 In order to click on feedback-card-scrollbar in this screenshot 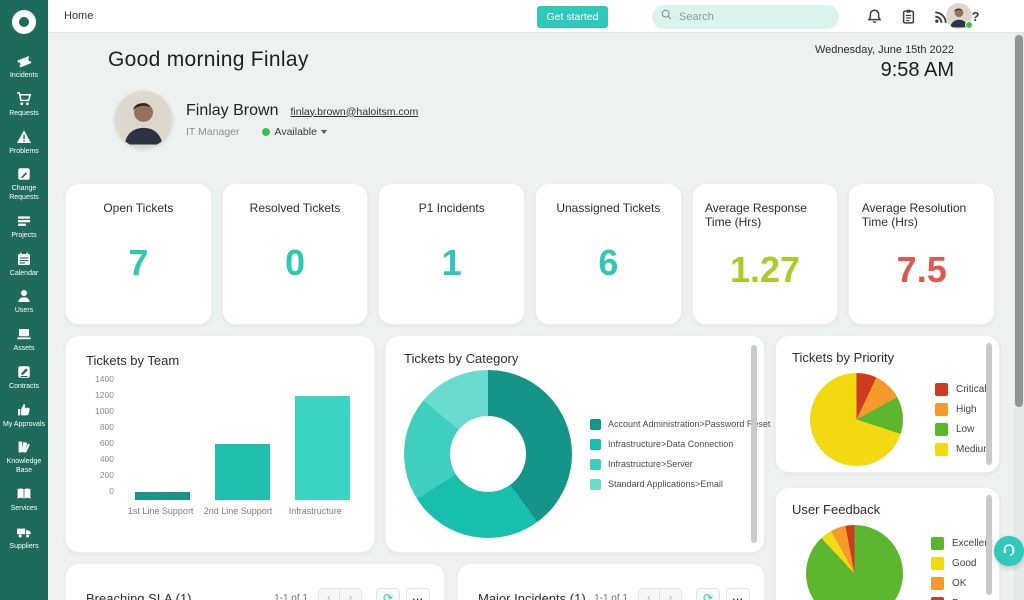, I will do `click(989, 545)`.